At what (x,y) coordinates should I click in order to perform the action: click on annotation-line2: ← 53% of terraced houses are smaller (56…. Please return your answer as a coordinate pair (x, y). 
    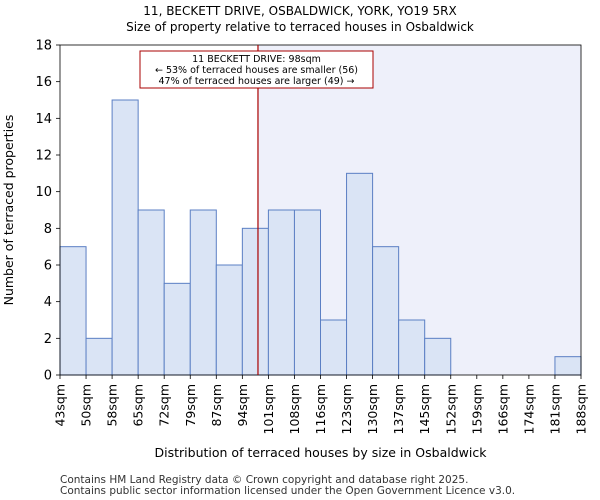
    Looking at the image, I should click on (256, 70).